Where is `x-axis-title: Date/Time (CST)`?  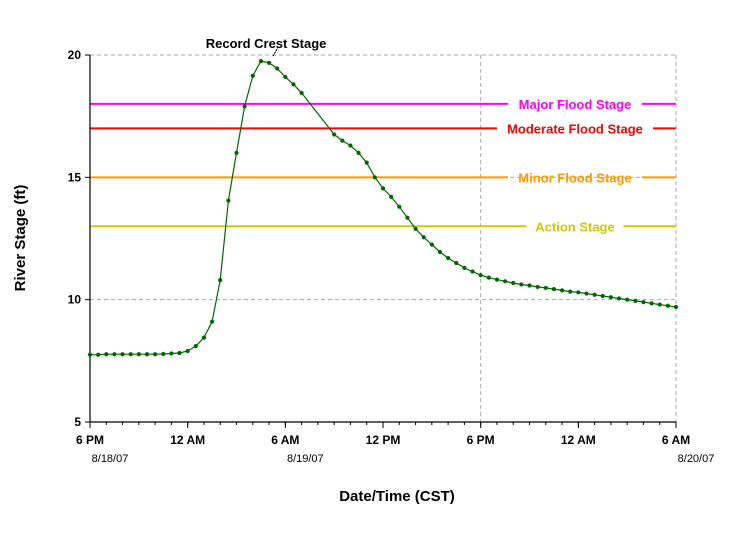
x-axis-title: Date/Time (CST) is located at coordinates (397, 496).